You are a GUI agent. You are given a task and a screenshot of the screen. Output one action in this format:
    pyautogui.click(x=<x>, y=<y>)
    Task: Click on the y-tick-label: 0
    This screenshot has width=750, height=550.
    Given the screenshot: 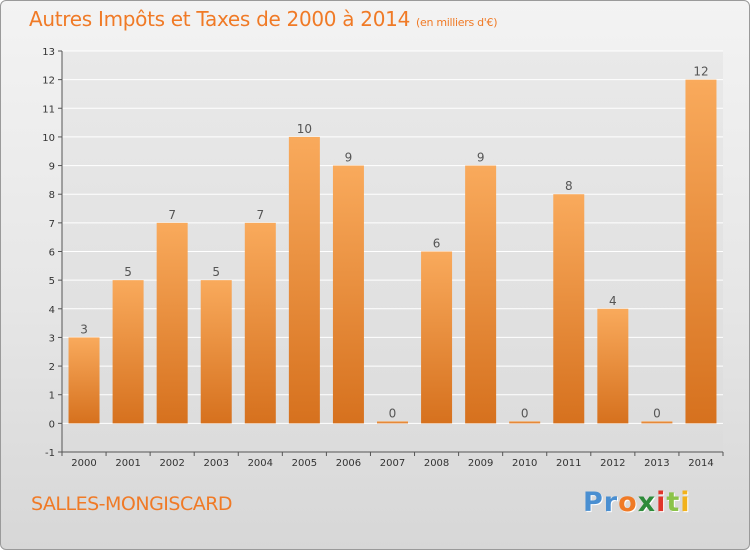 What is the action you would take?
    pyautogui.click(x=52, y=424)
    